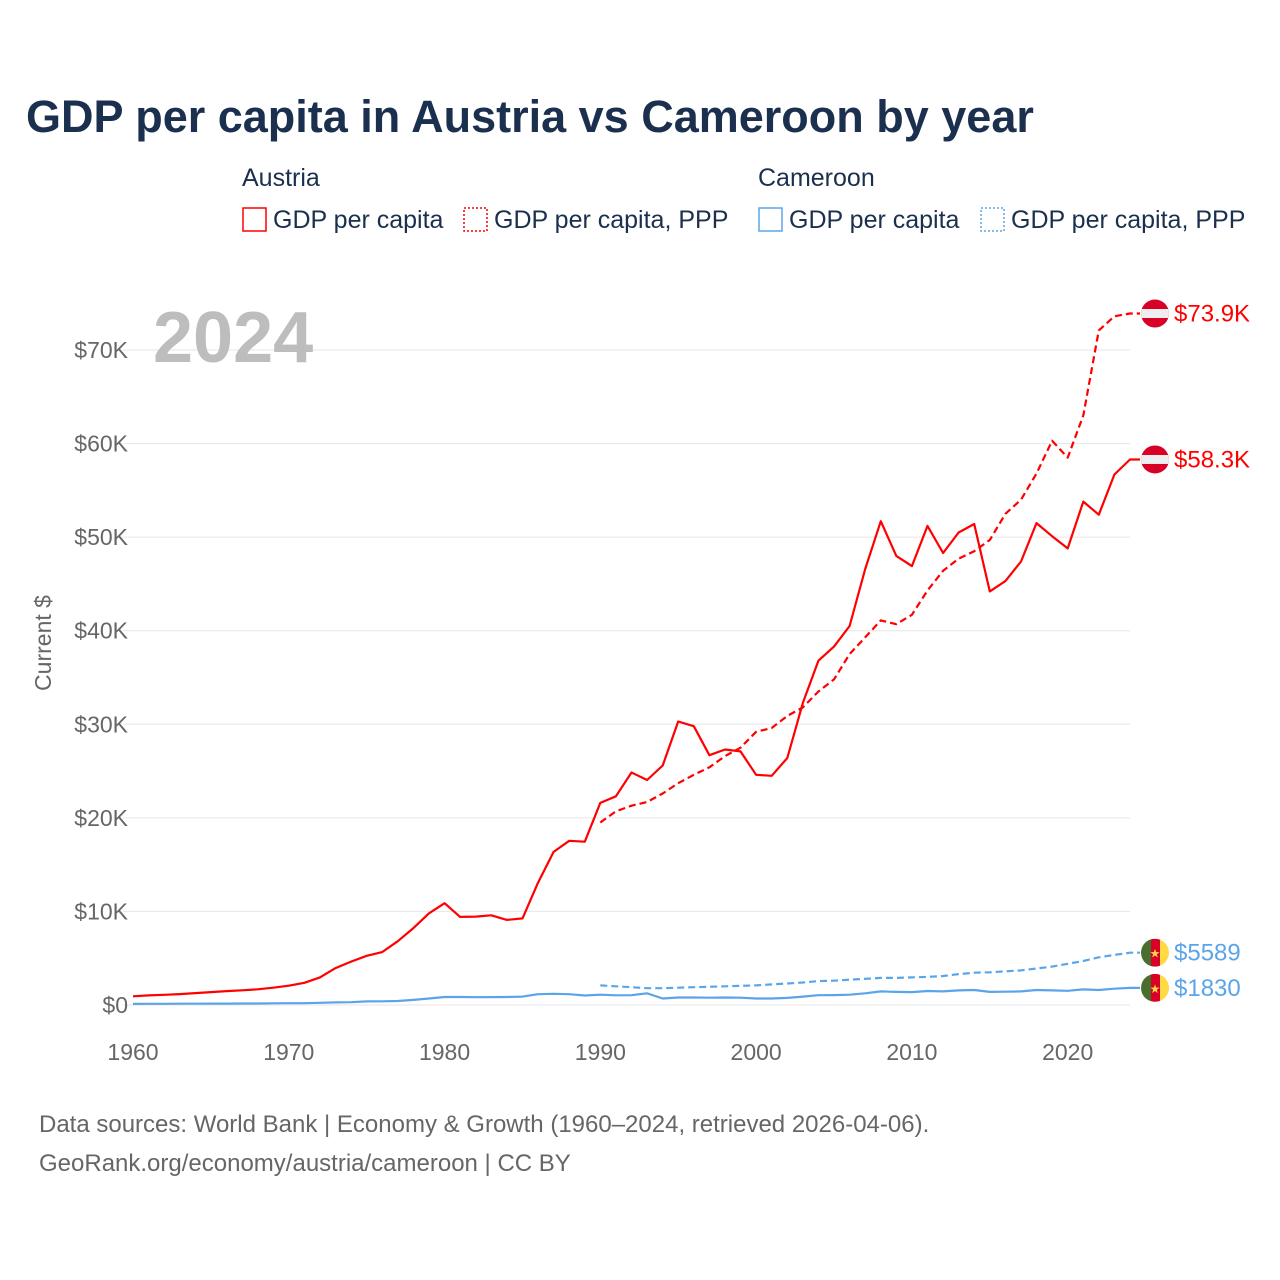 This screenshot has height=1280, width=1280. What do you see at coordinates (101, 677) in the screenshot?
I see `y-axis: $0 $10K $20K $30K $40K $50K $60K $70K` at bounding box center [101, 677].